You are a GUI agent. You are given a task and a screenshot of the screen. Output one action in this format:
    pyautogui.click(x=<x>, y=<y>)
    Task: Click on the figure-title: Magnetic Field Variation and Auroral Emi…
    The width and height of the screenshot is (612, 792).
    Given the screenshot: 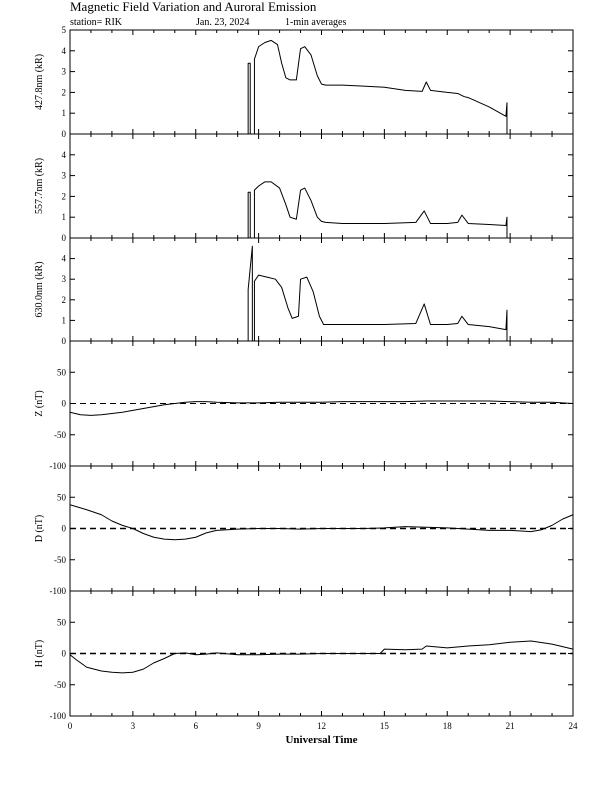 What is the action you would take?
    pyautogui.click(x=193, y=7)
    